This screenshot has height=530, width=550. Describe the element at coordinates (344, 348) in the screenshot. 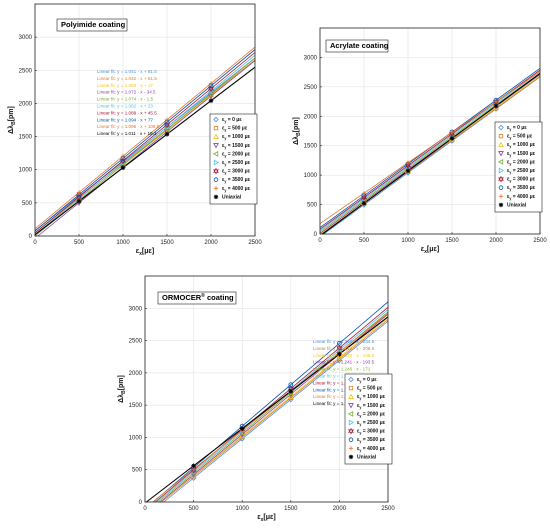

I see `fit-equation: Linear fit: y = 1.214 · x - 208.5` at that location.